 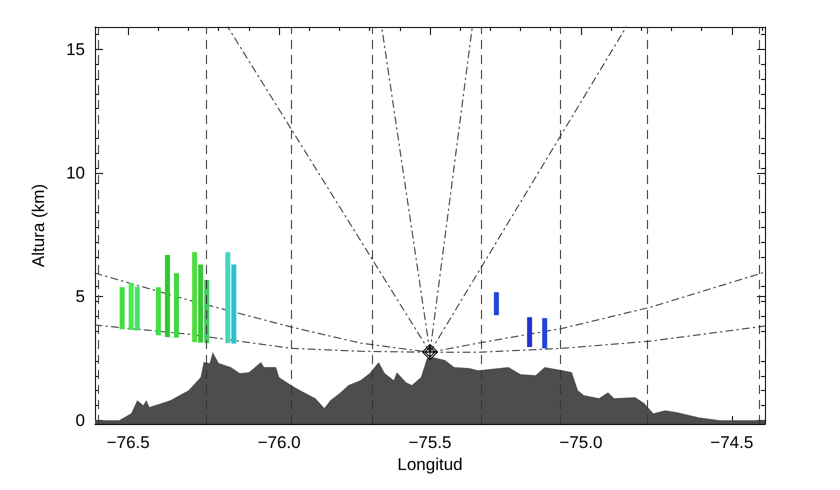 I want to click on x-tick-label: −75.5, so click(x=430, y=442).